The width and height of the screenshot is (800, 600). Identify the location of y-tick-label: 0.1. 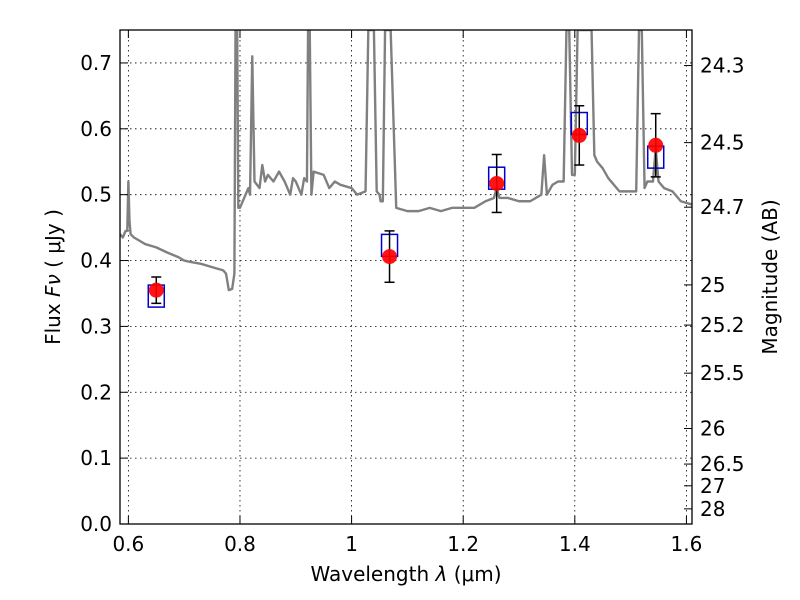
(96, 458).